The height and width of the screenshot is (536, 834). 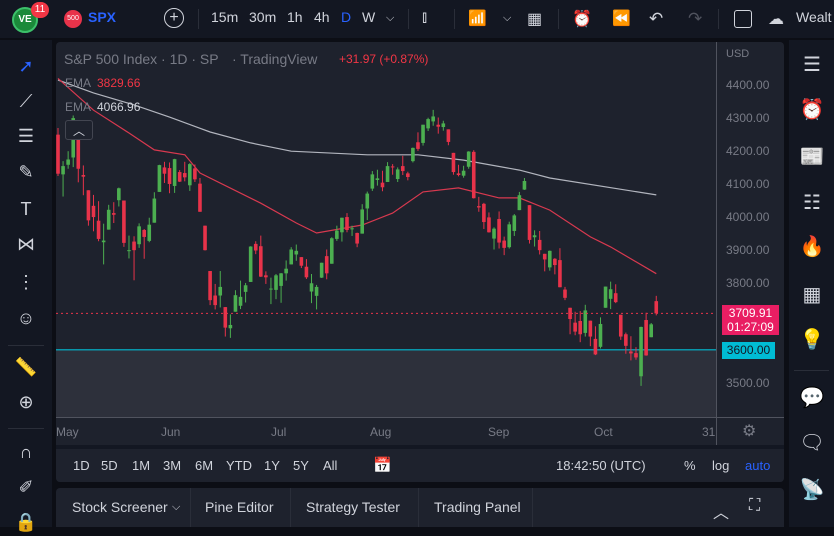 I want to click on workspace-name: Wealt, so click(x=814, y=17).